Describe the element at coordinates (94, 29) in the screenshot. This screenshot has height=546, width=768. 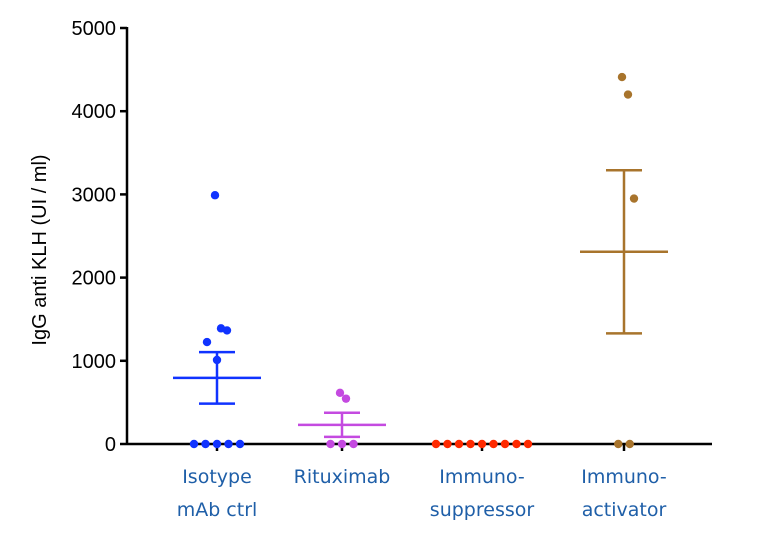
I see `y-tick-label: 5000` at that location.